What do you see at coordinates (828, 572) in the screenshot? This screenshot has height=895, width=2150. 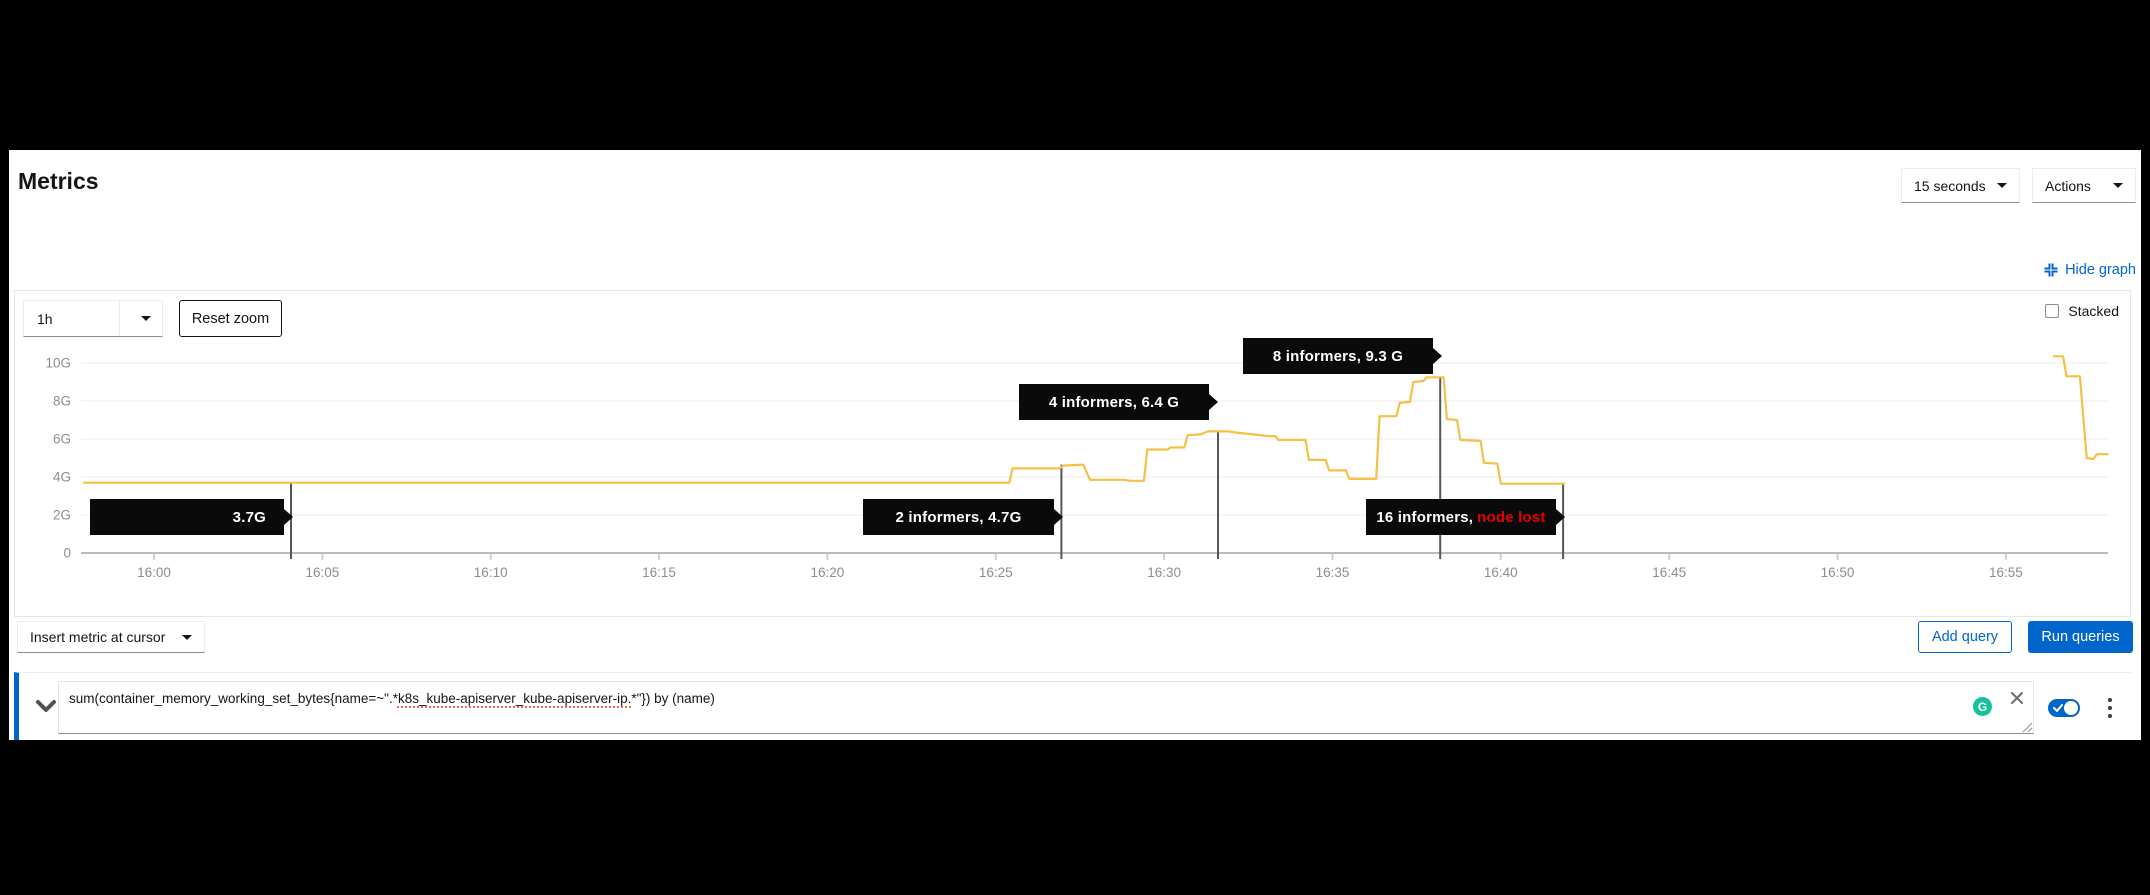 I see `x-tick-label: 16:20` at bounding box center [828, 572].